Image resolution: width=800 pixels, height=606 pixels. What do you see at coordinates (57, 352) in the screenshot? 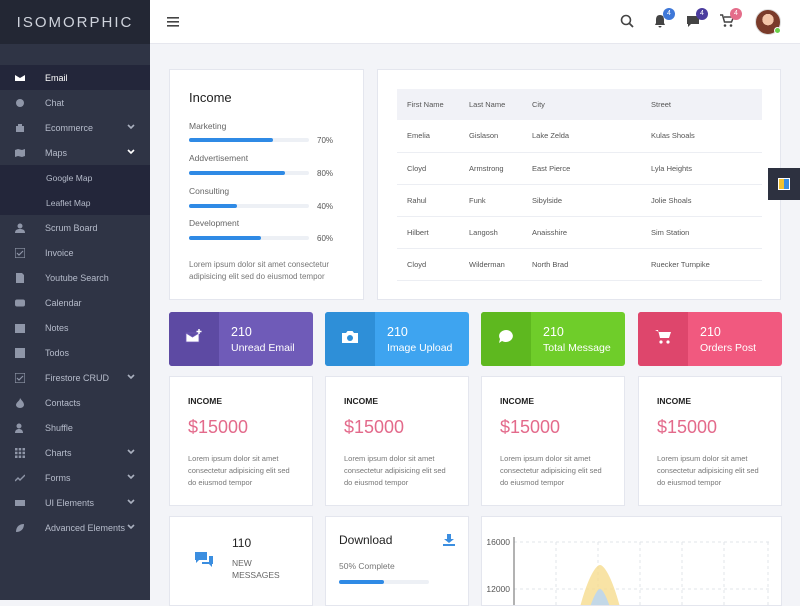
I see `sidebar-item-label: Todos` at bounding box center [57, 352].